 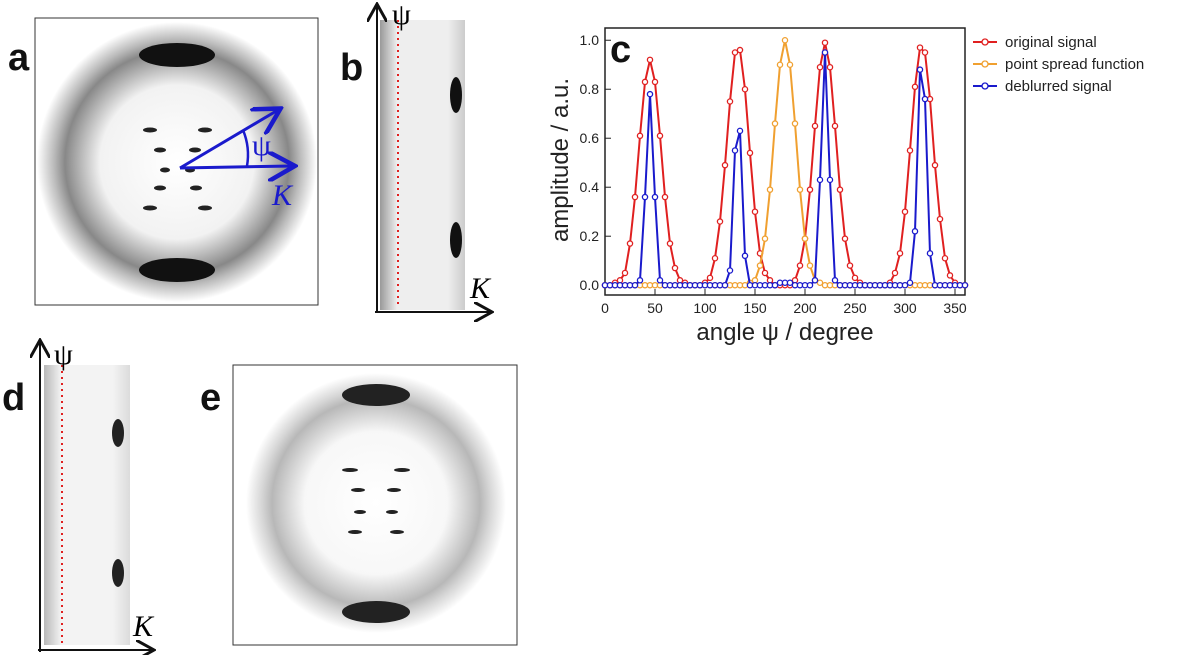 I want to click on diffraction-pattern, so click(x=177, y=162).